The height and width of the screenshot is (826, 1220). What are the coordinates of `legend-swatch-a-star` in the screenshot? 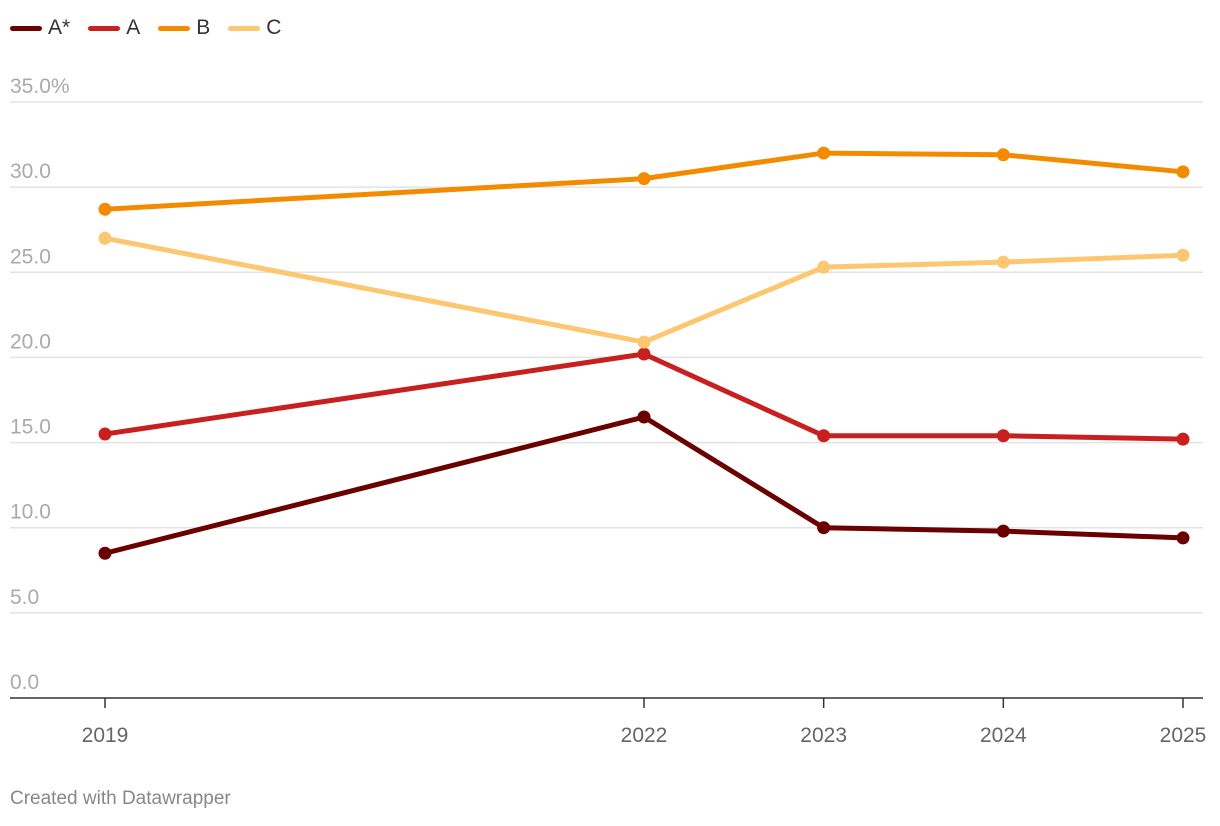 It's located at (26, 28).